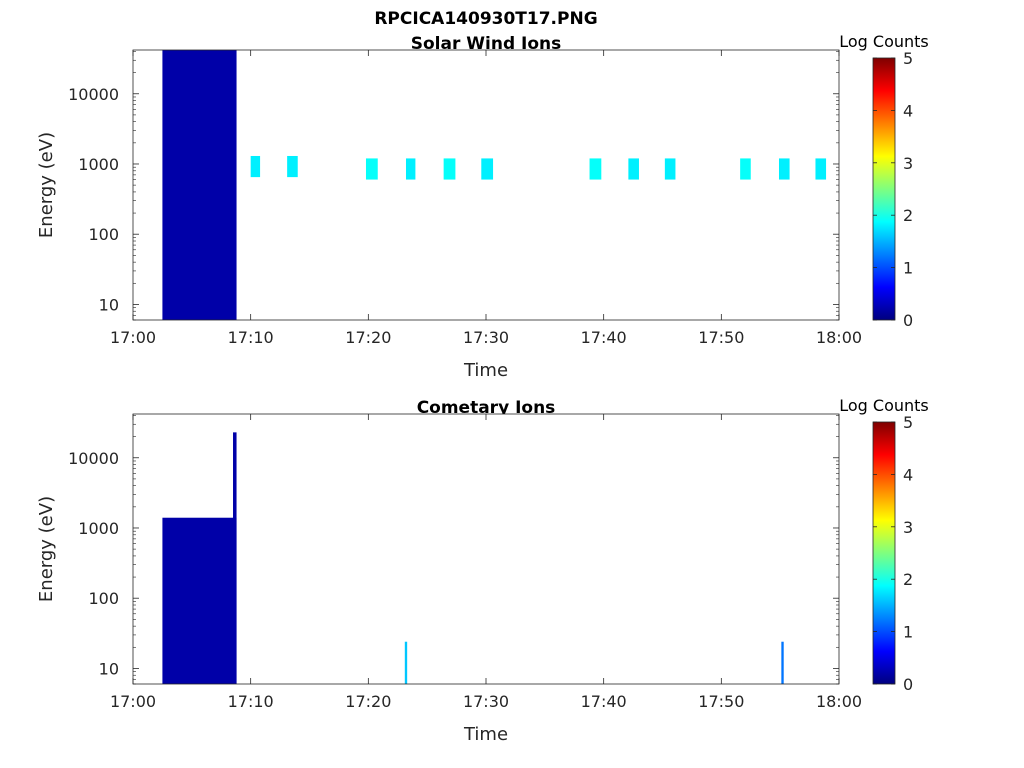  I want to click on figure-title: RPCICA140930T17.PNG, so click(485, 19).